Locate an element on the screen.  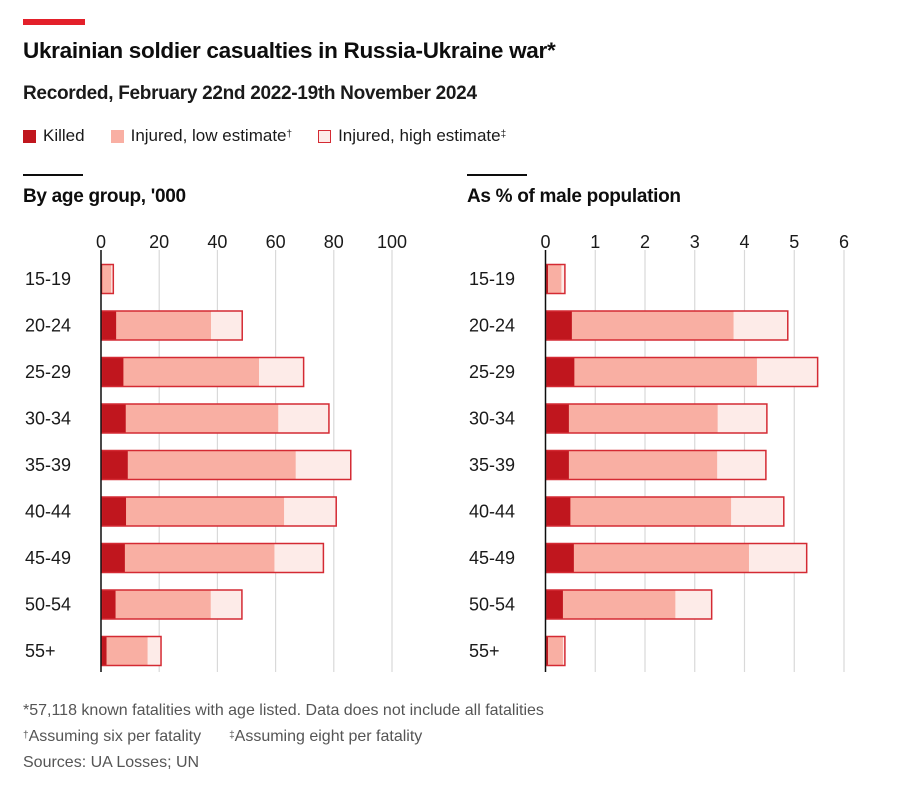
legend-item-injured-low: Injured, low estimate † is located at coordinates (201, 136).